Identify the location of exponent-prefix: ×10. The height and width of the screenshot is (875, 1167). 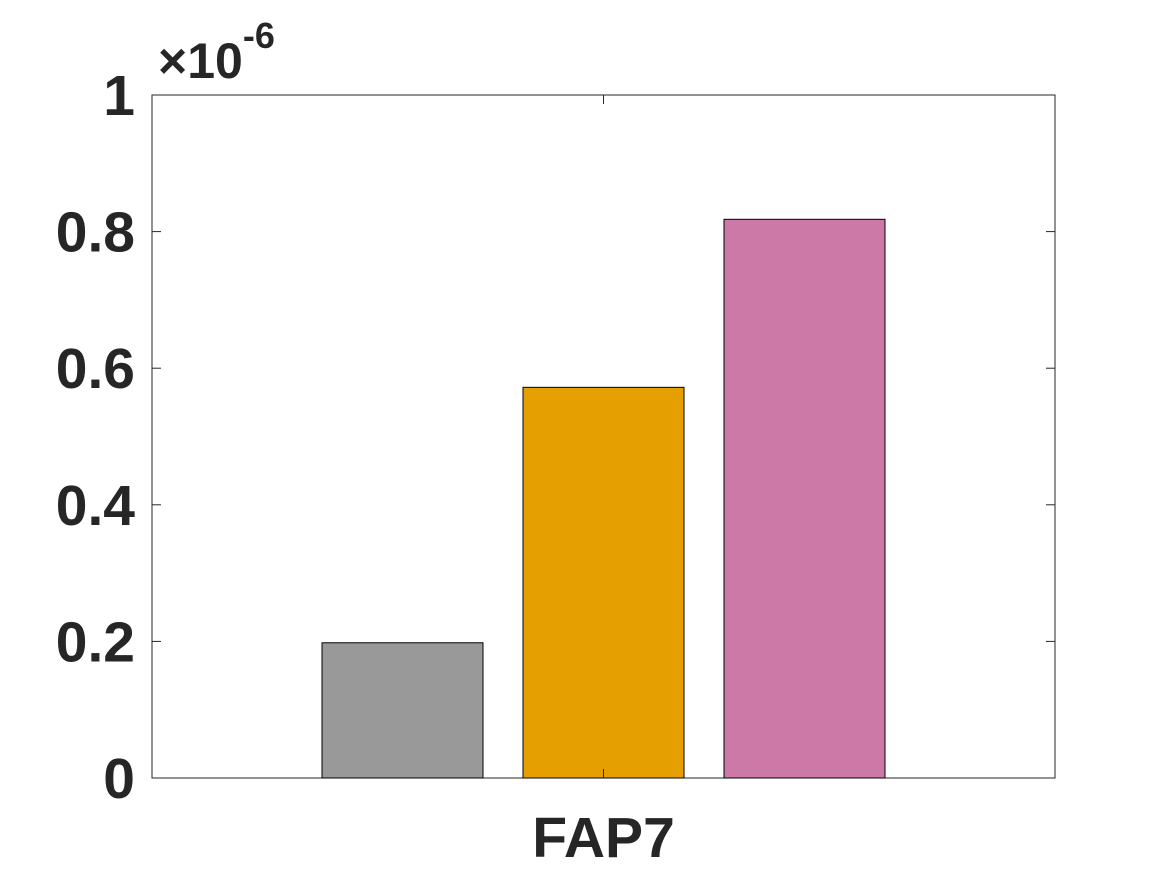
(200, 61).